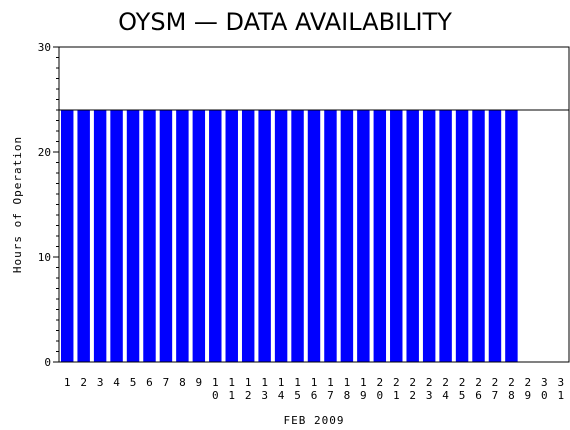 Image resolution: width=570 pixels, height=430 pixels. I want to click on x-axis-label: FEB 2009, so click(314, 420).